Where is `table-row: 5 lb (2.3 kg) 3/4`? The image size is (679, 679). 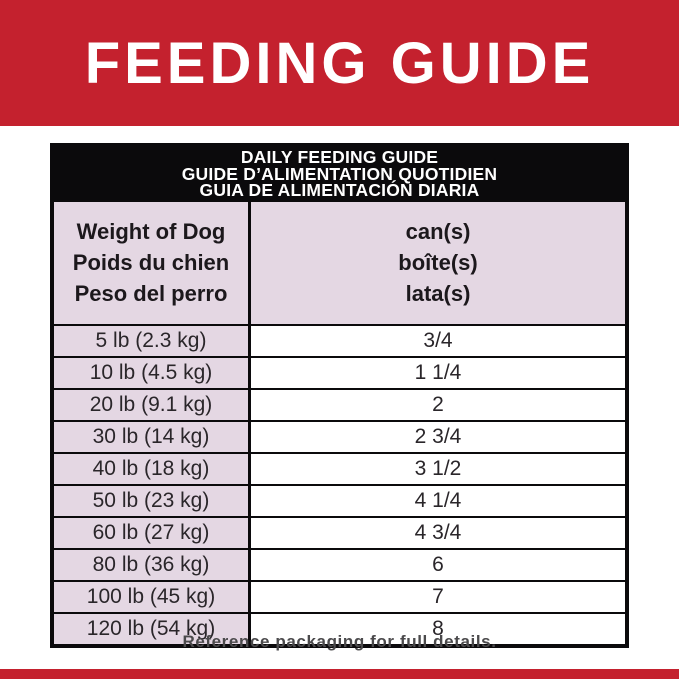
table-row: 5 lb (2.3 kg) 3/4 is located at coordinates (339, 339).